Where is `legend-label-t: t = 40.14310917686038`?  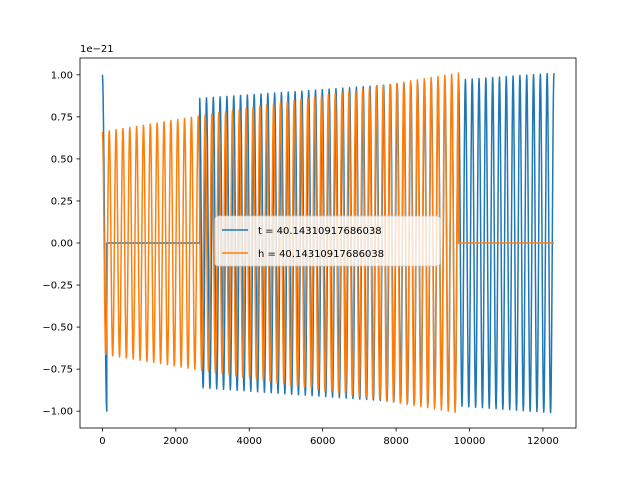 legend-label-t: t = 40.14310917686038 is located at coordinates (320, 231).